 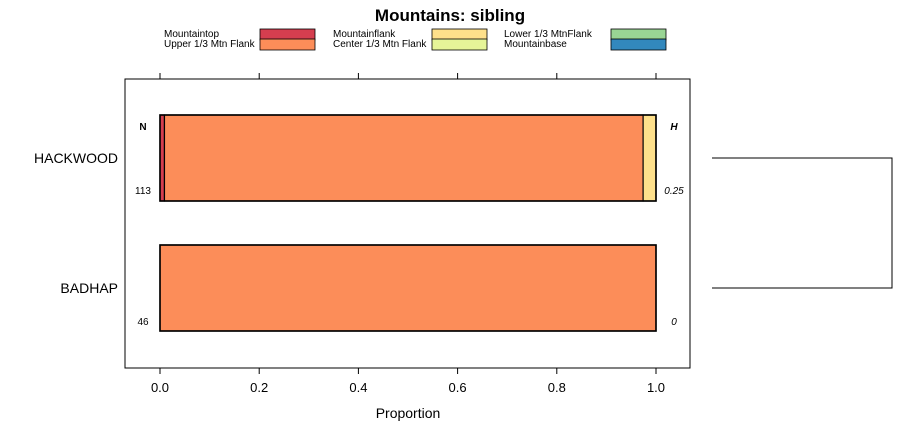 I want to click on legend-label-mountainbase: Mountainbase, so click(x=535, y=44).